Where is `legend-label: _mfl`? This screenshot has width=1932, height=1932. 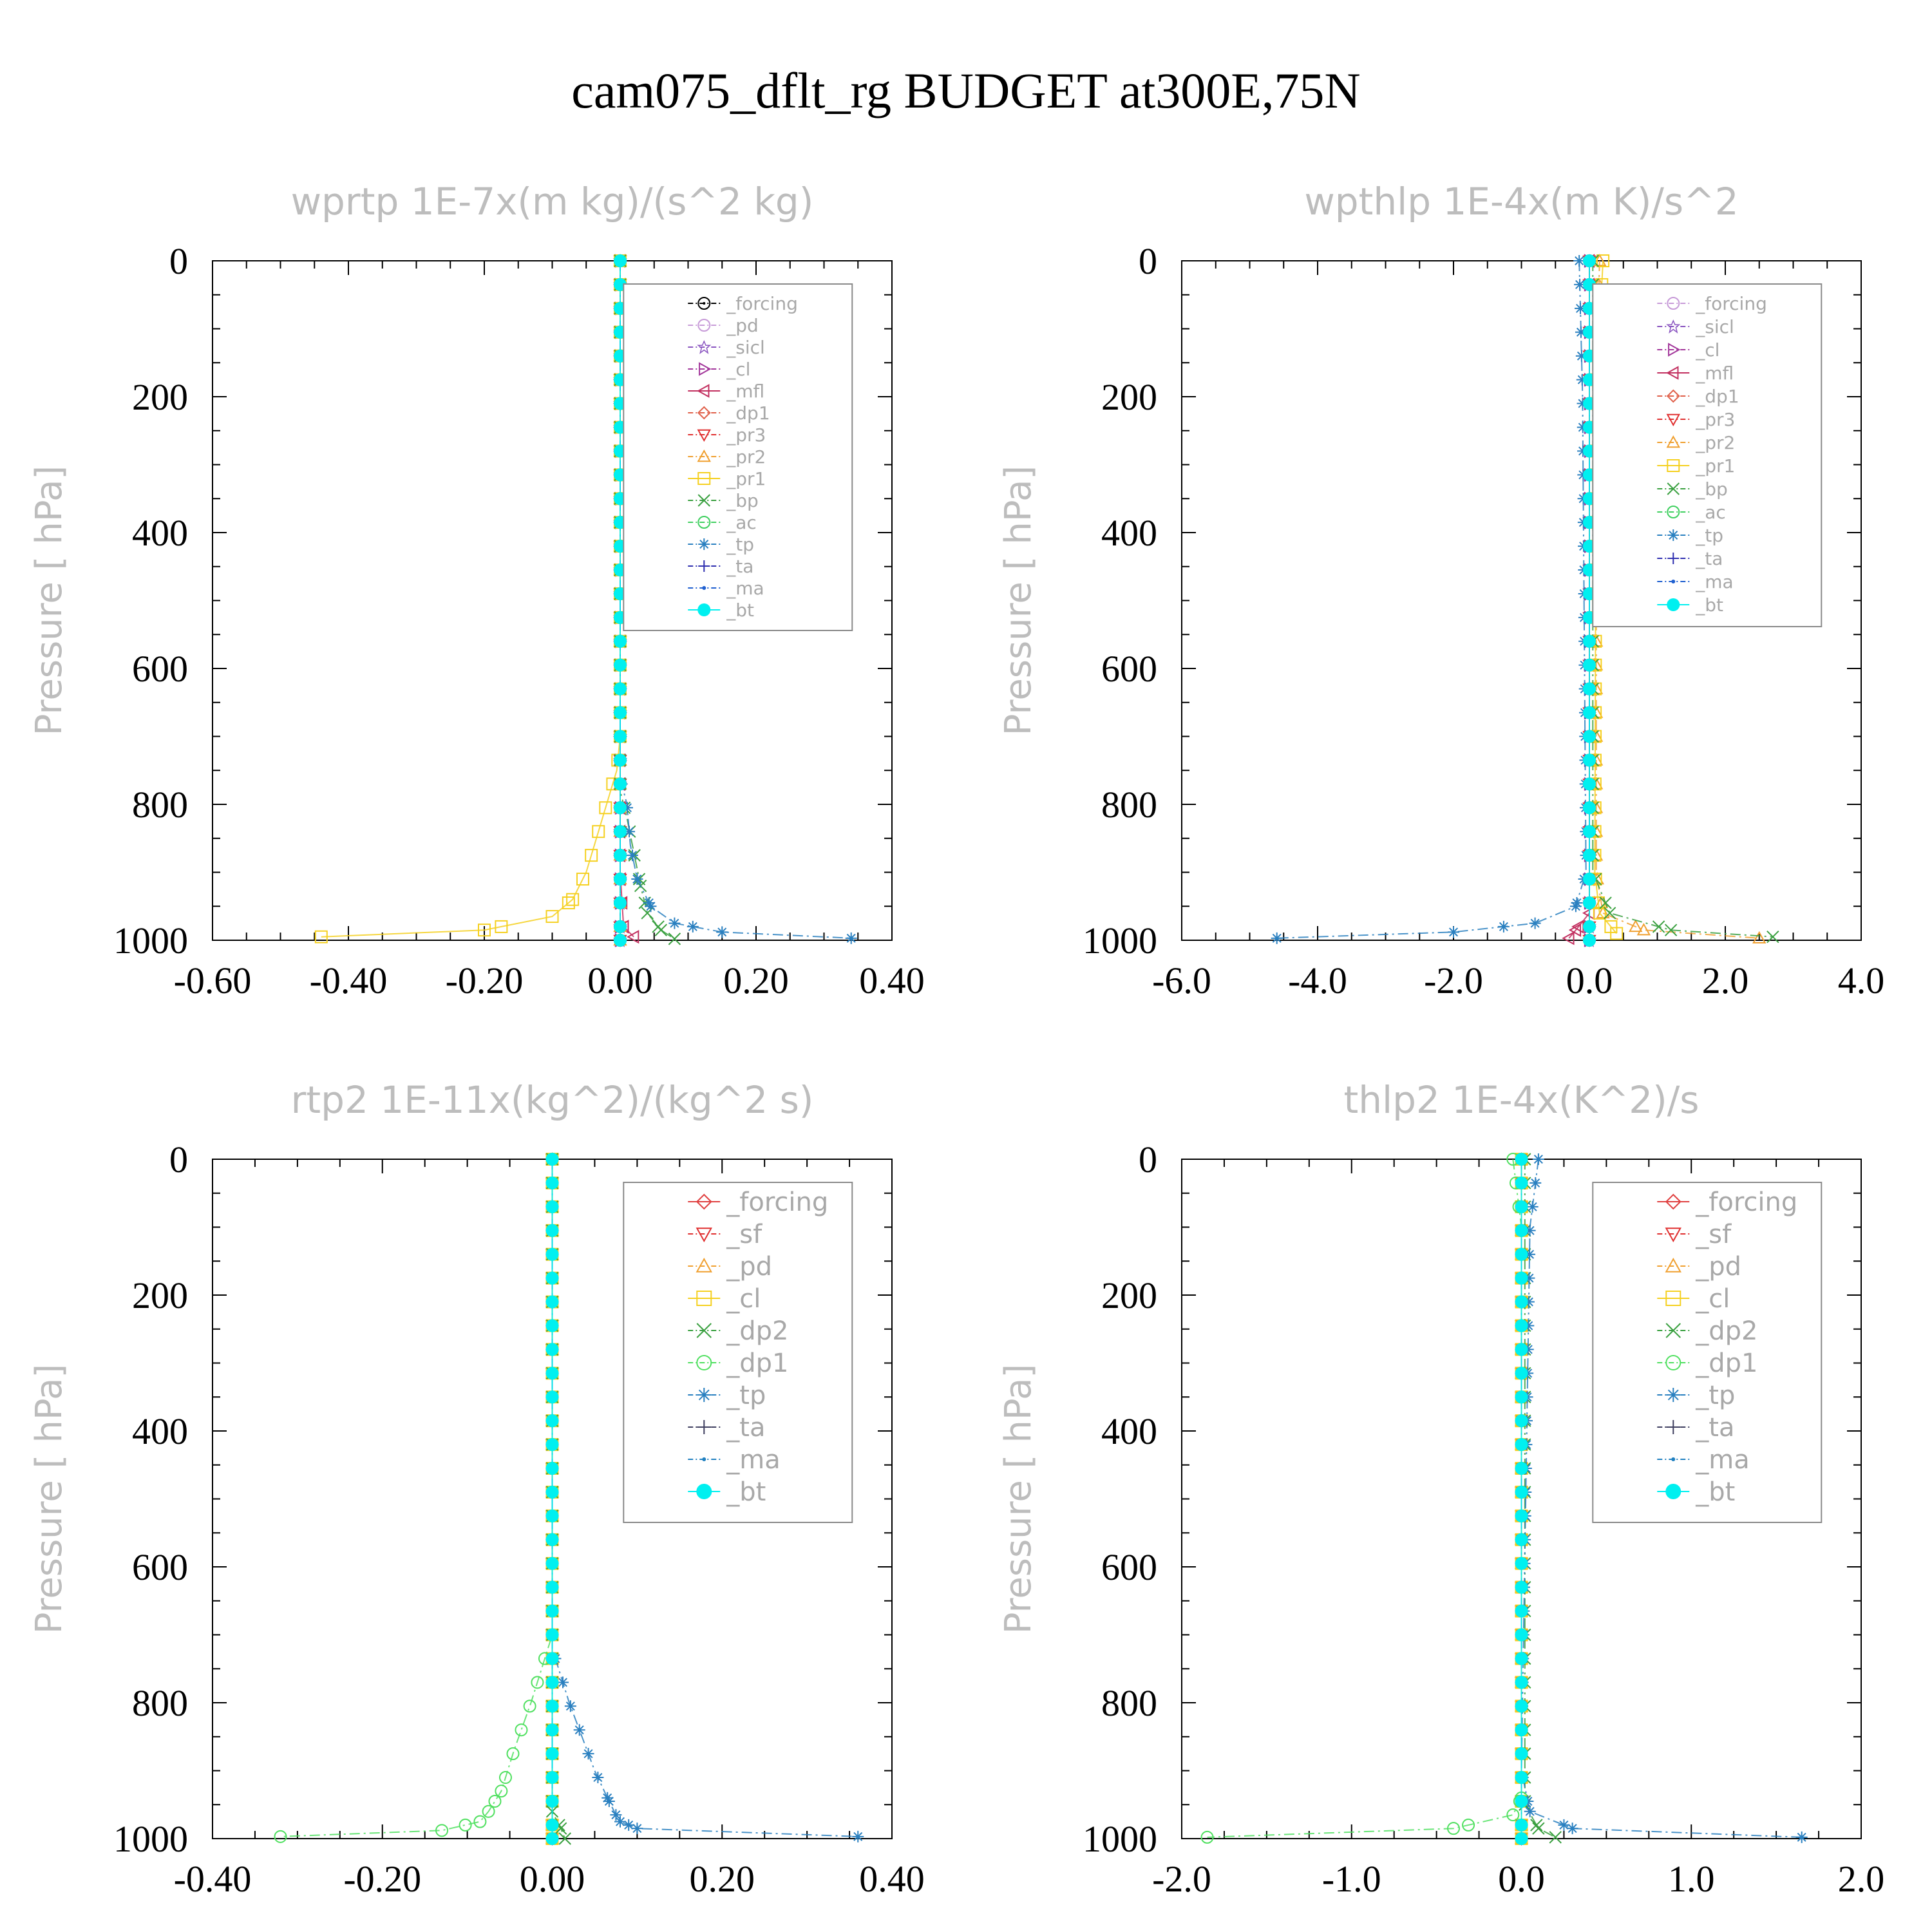 legend-label: _mfl is located at coordinates (745, 391).